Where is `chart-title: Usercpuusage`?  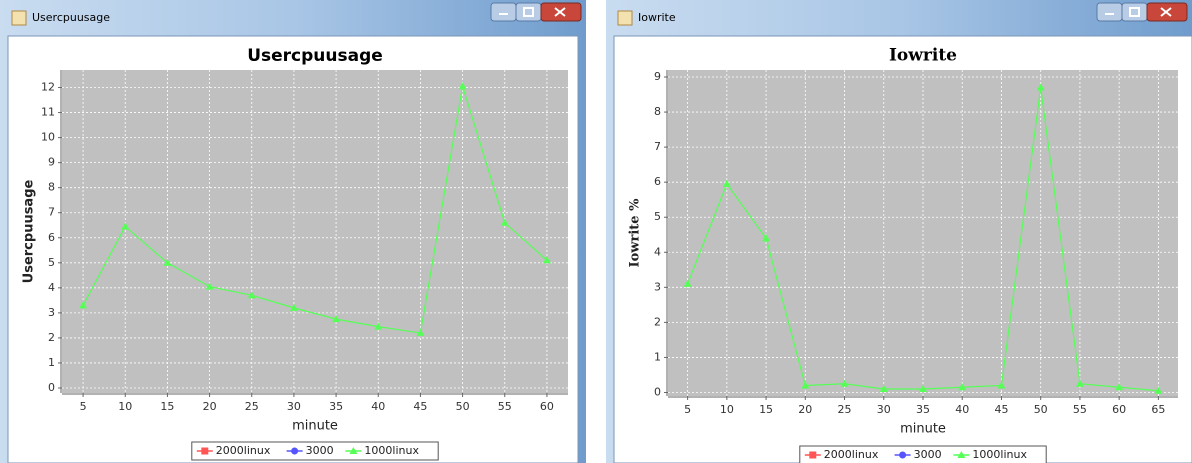
chart-title: Usercpuusage is located at coordinates (315, 56).